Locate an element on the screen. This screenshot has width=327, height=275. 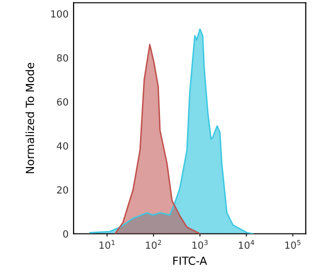
y-tick-label: 100 is located at coordinates (59, 14).